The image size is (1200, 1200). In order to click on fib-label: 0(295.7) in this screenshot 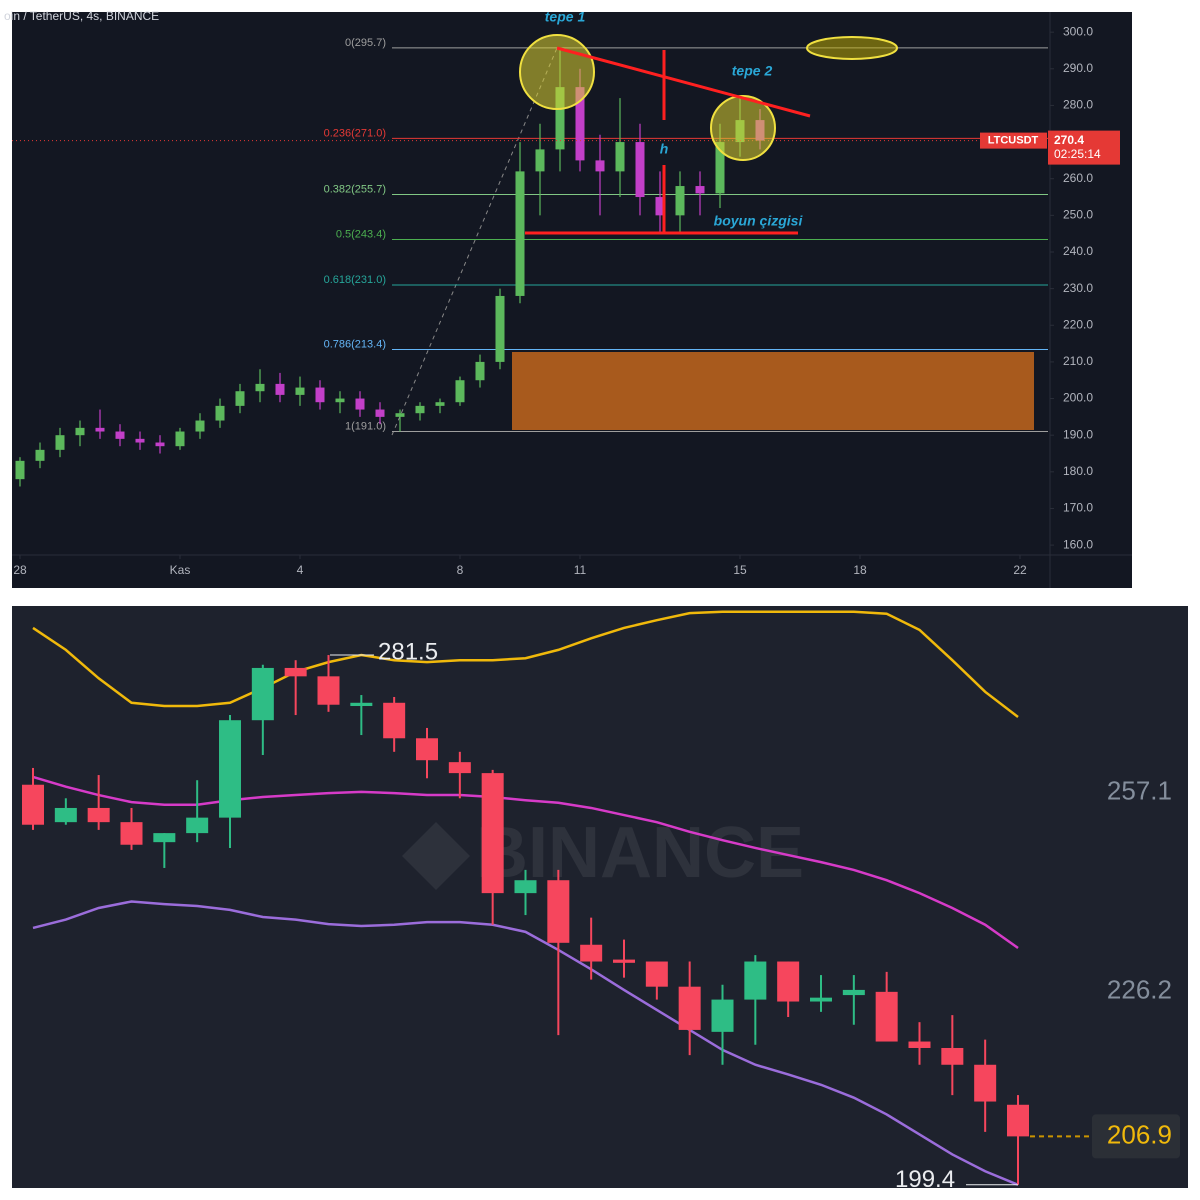, I will do `click(365, 43)`.